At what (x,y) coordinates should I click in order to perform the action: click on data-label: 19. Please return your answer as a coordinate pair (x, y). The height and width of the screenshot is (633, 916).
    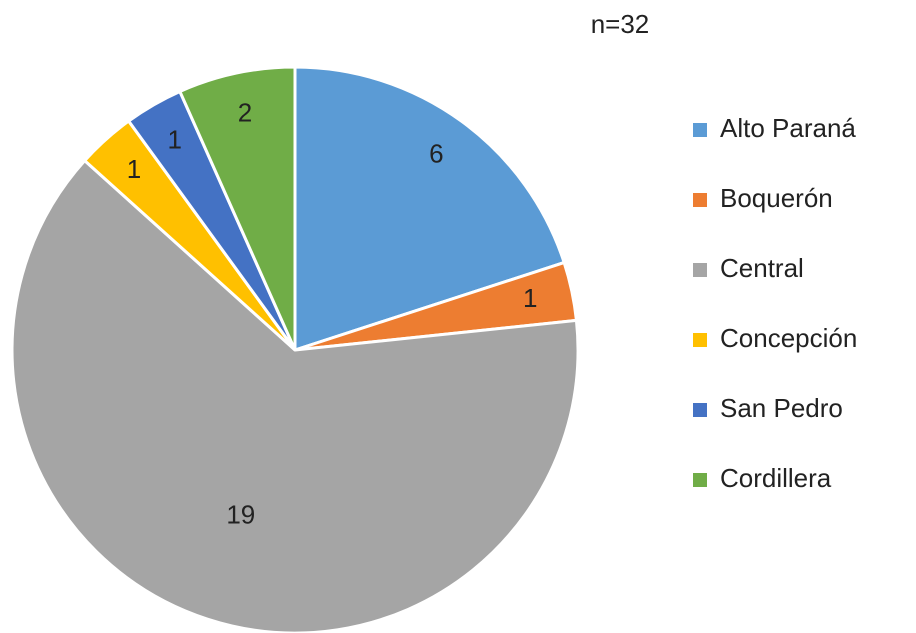
    Looking at the image, I should click on (240, 515).